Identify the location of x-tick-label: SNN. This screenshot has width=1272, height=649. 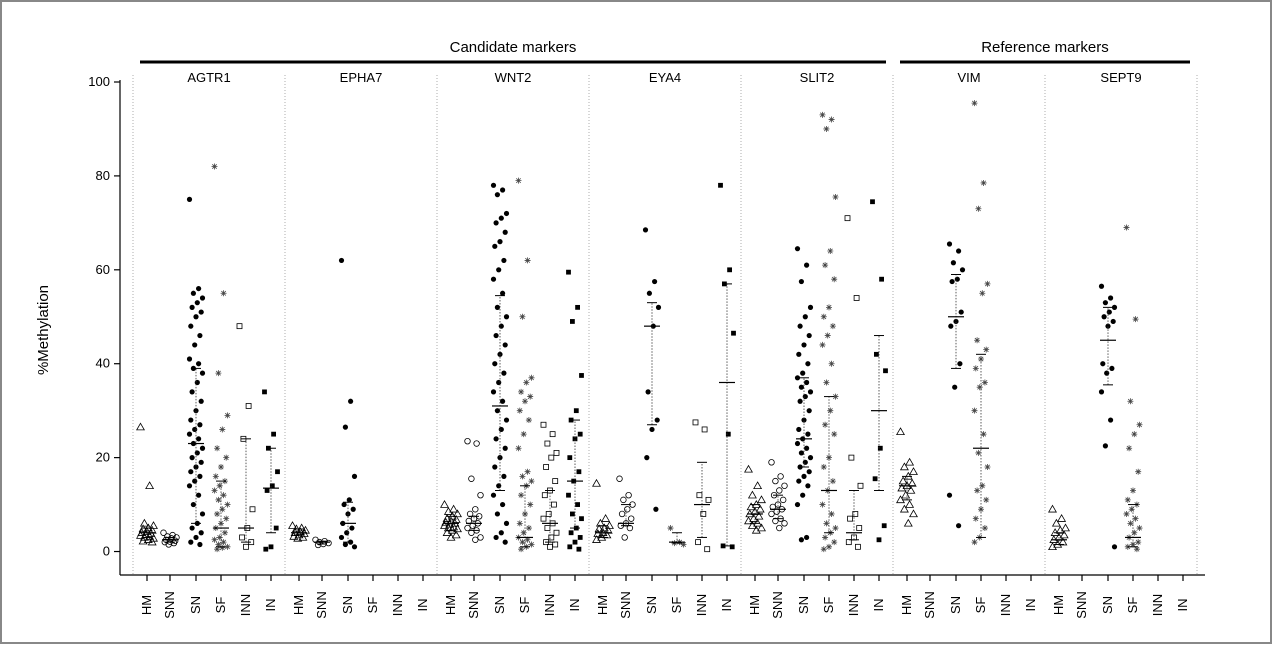
(929, 604).